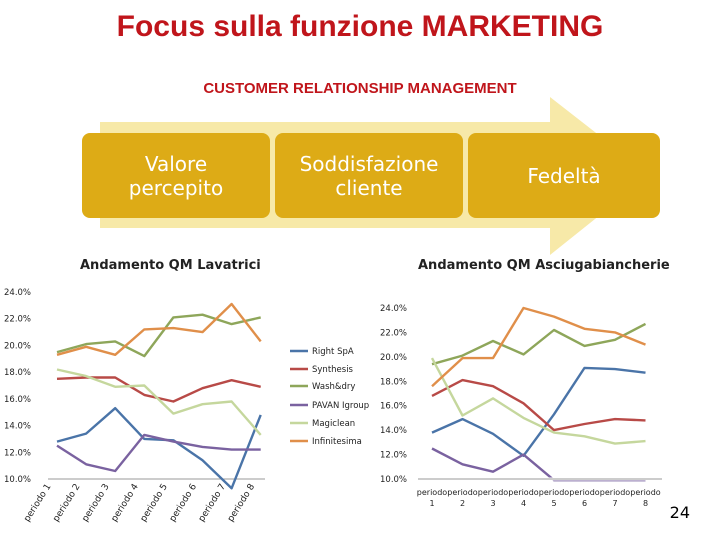  I want to click on chart1-ytick-label: 20.0%, so click(17, 346).